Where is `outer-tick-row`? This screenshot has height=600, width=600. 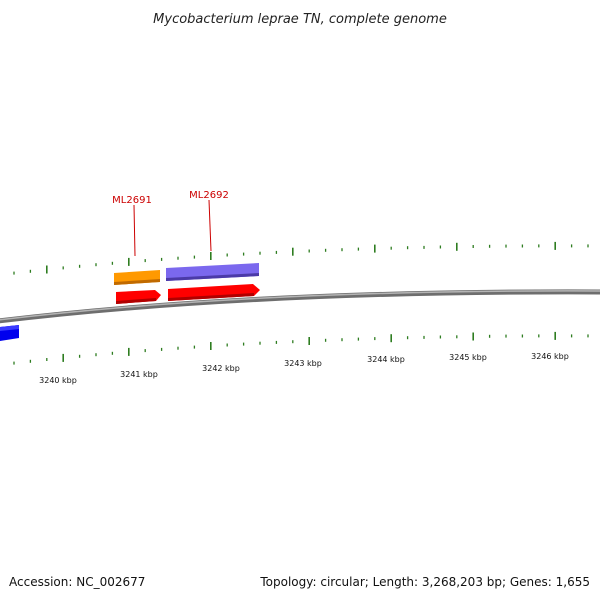 outer-tick-row is located at coordinates (301, 258).